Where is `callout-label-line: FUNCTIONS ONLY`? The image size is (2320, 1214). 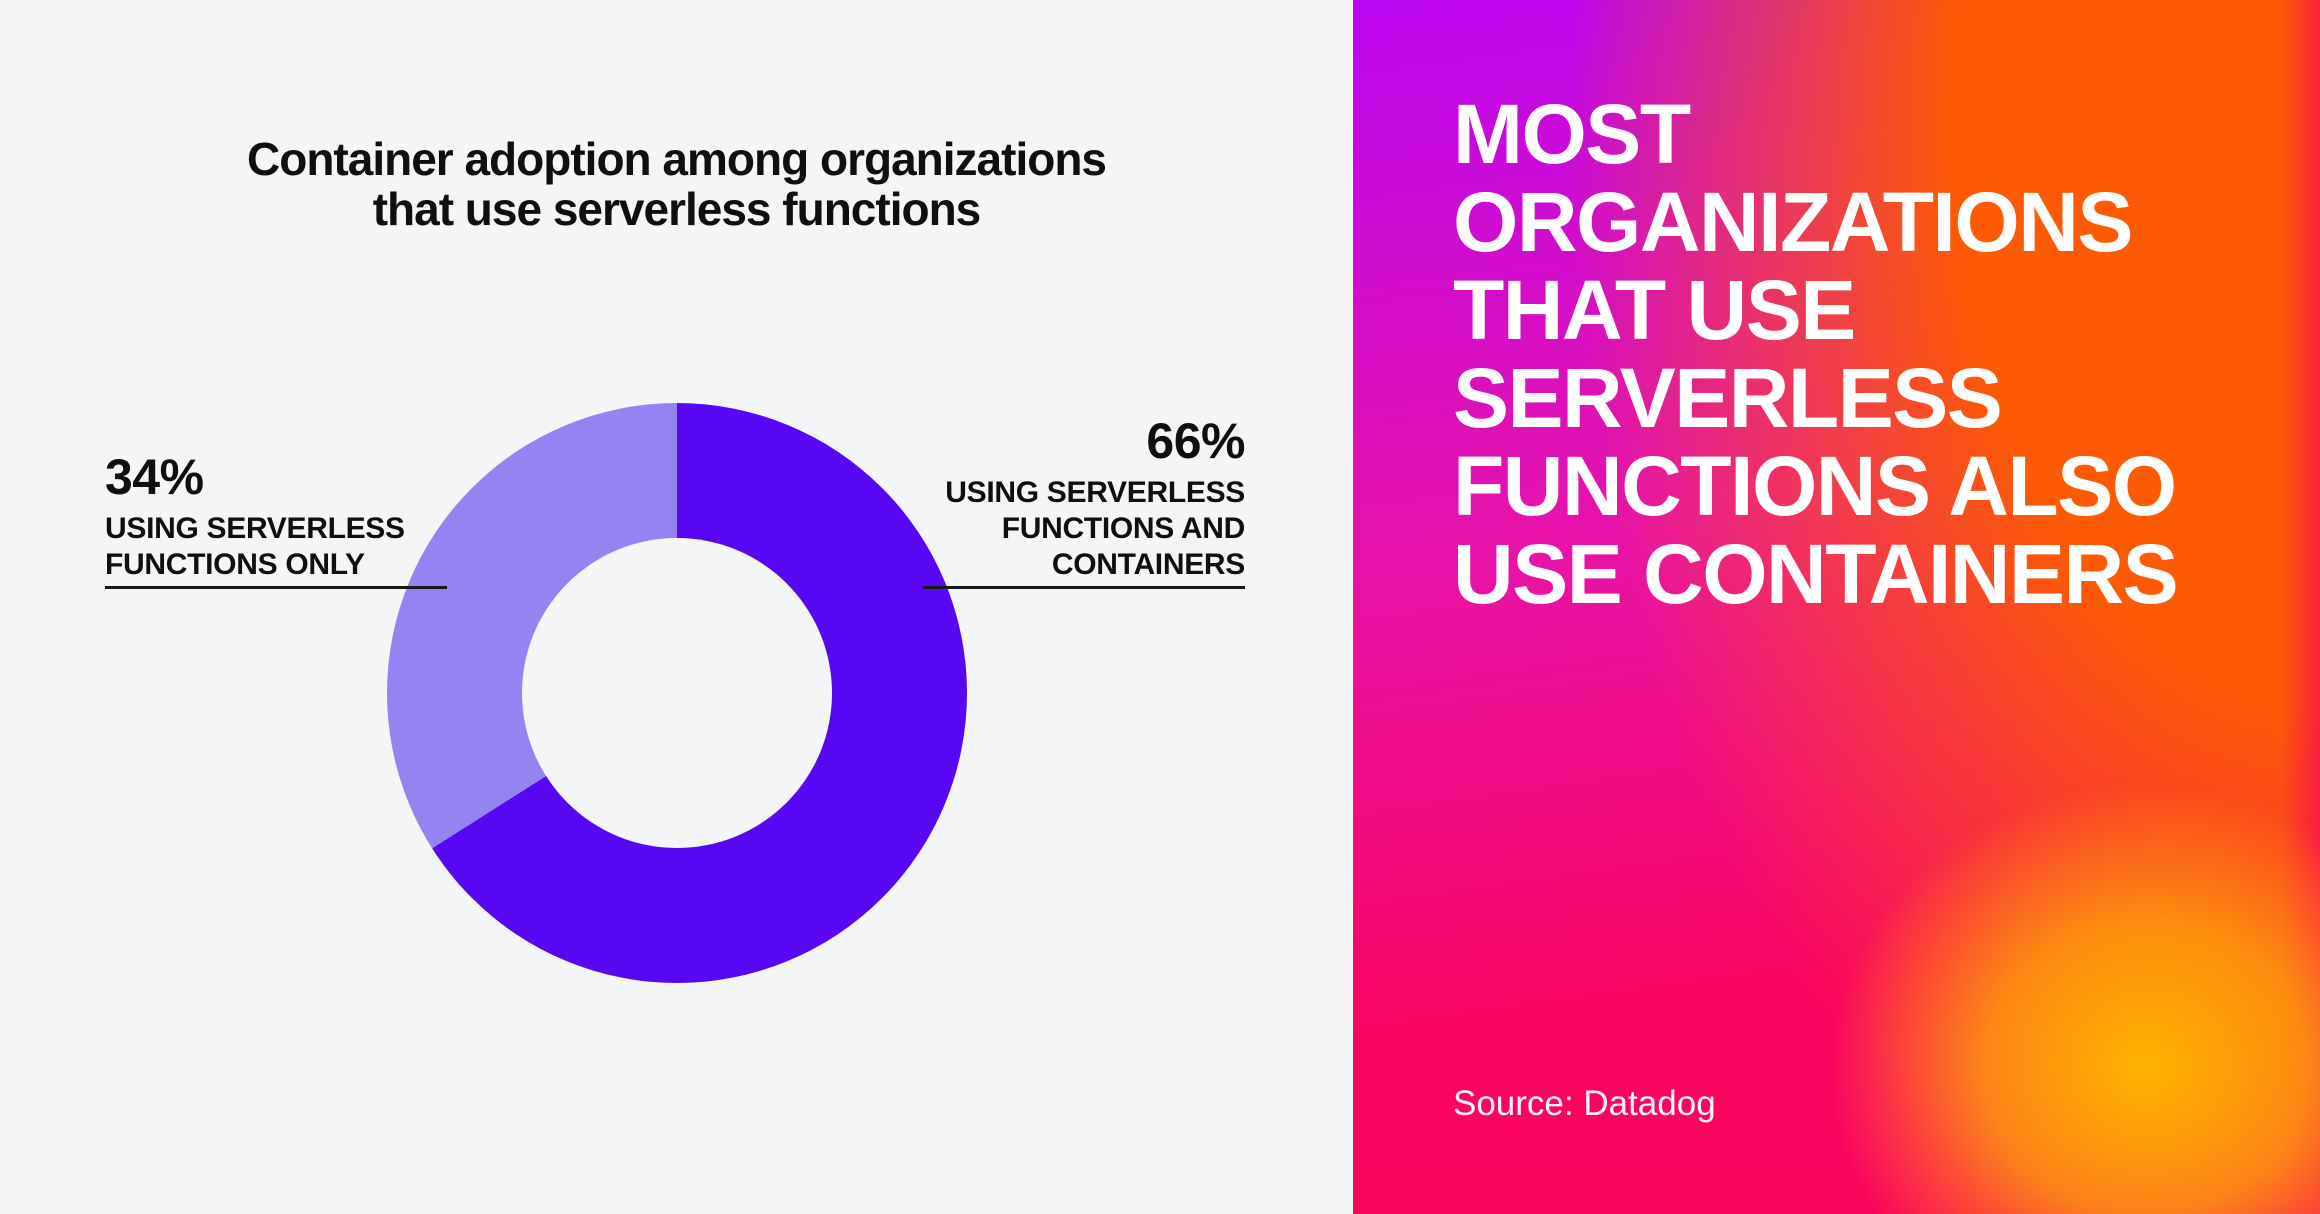
callout-label-line: FUNCTIONS ONLY is located at coordinates (235, 564).